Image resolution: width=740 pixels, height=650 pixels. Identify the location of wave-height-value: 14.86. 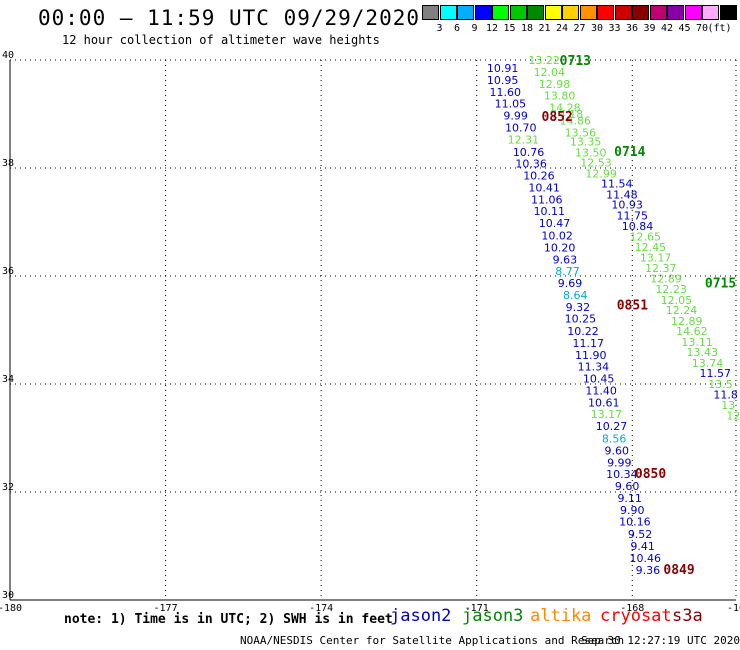
(575, 120).